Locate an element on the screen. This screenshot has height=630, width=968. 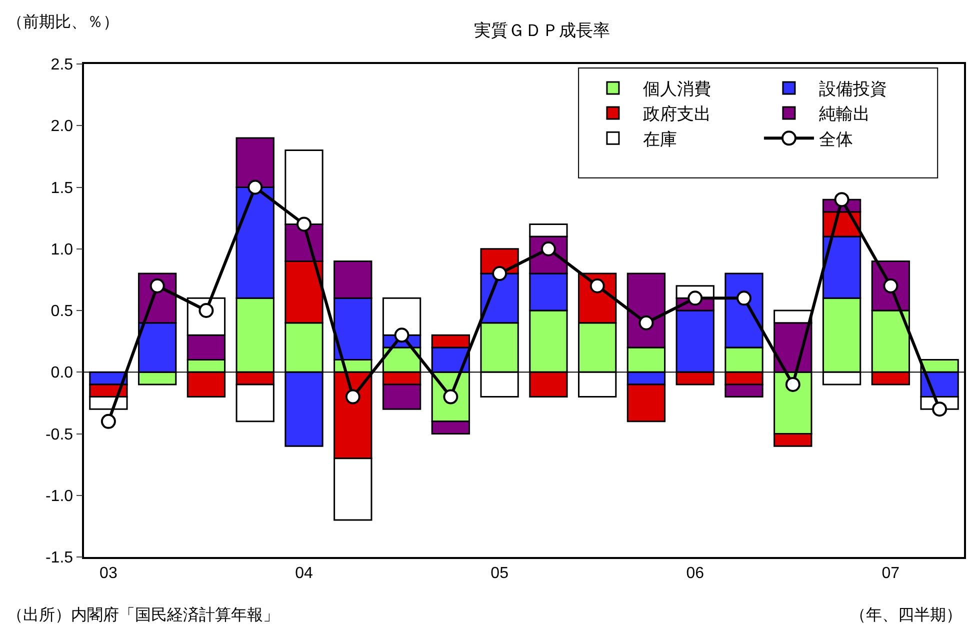
y-tick-label: -1.0 is located at coordinates (59, 496).